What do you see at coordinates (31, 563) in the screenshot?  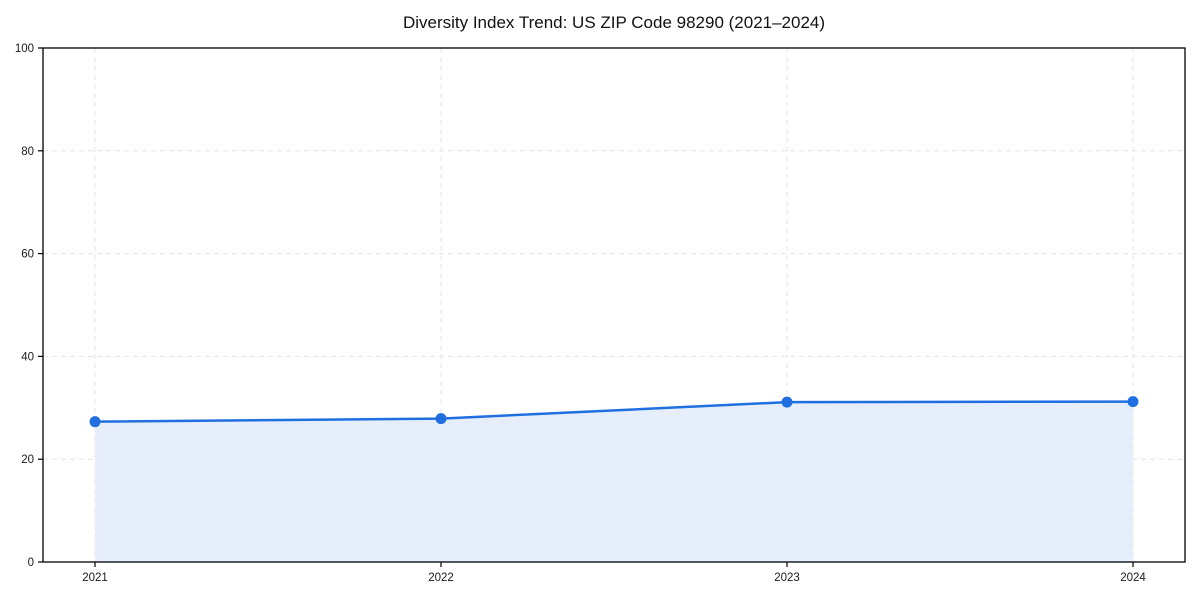 I see `y-tick-label: 0` at bounding box center [31, 563].